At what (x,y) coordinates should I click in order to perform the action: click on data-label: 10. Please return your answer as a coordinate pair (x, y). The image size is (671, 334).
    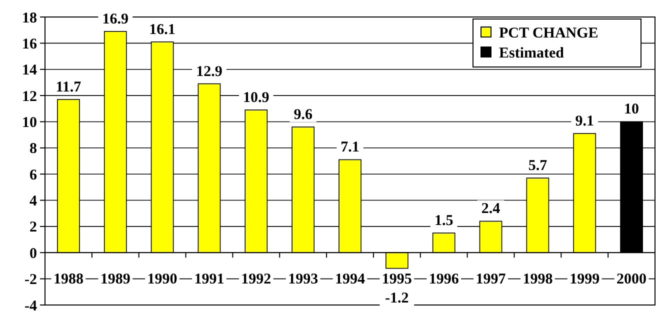
    Looking at the image, I should click on (632, 110).